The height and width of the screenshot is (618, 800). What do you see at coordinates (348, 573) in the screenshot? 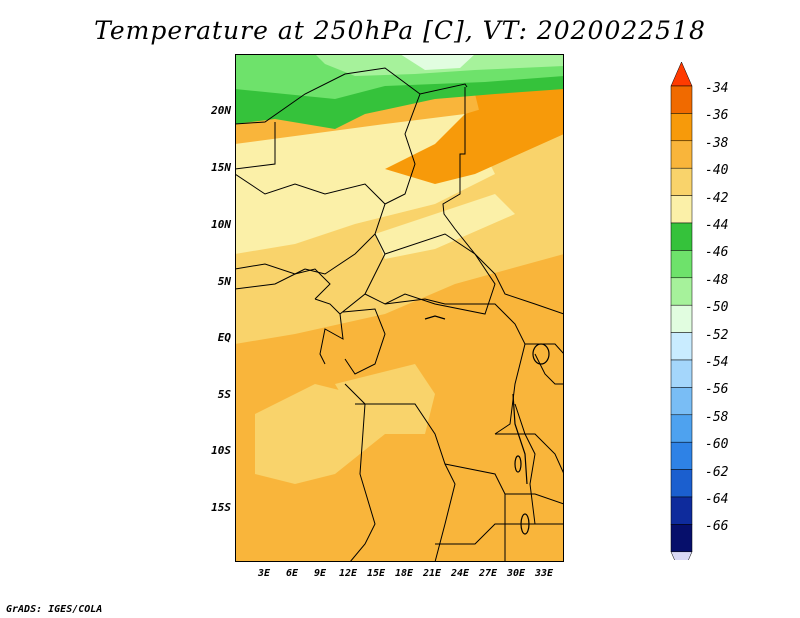
I see `lon-label-12e: 12E` at bounding box center [348, 573].